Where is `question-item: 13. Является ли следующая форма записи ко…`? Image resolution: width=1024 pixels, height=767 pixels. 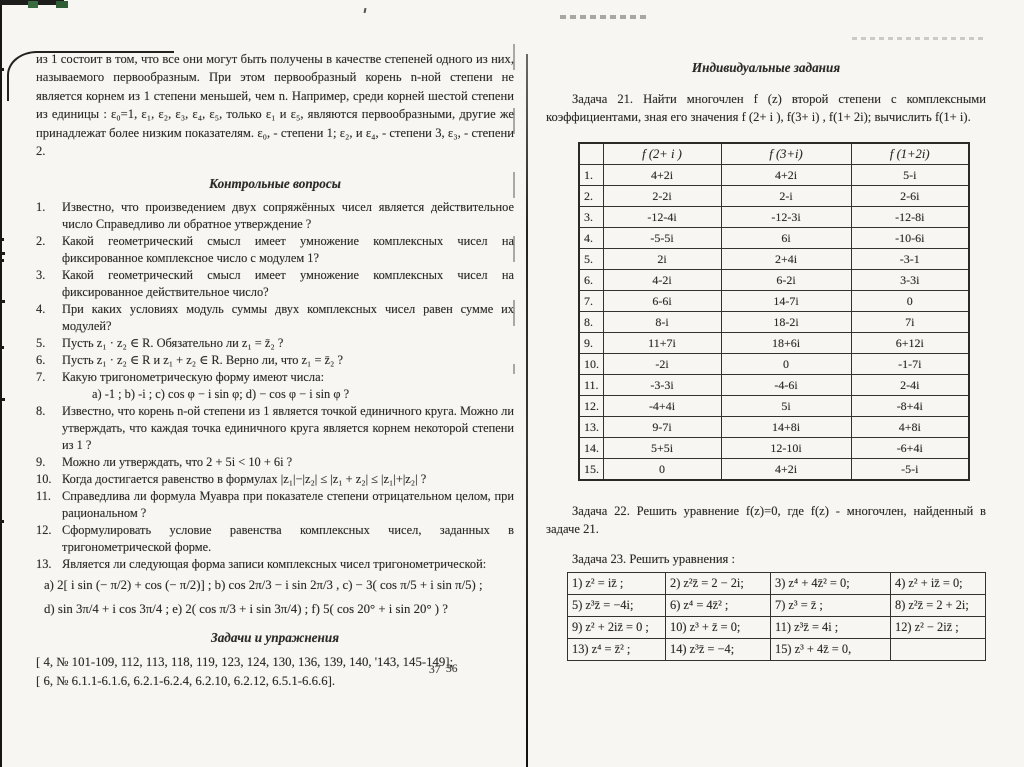
question-item: 13. Является ли следующая форма записи ко… is located at coordinates (275, 564).